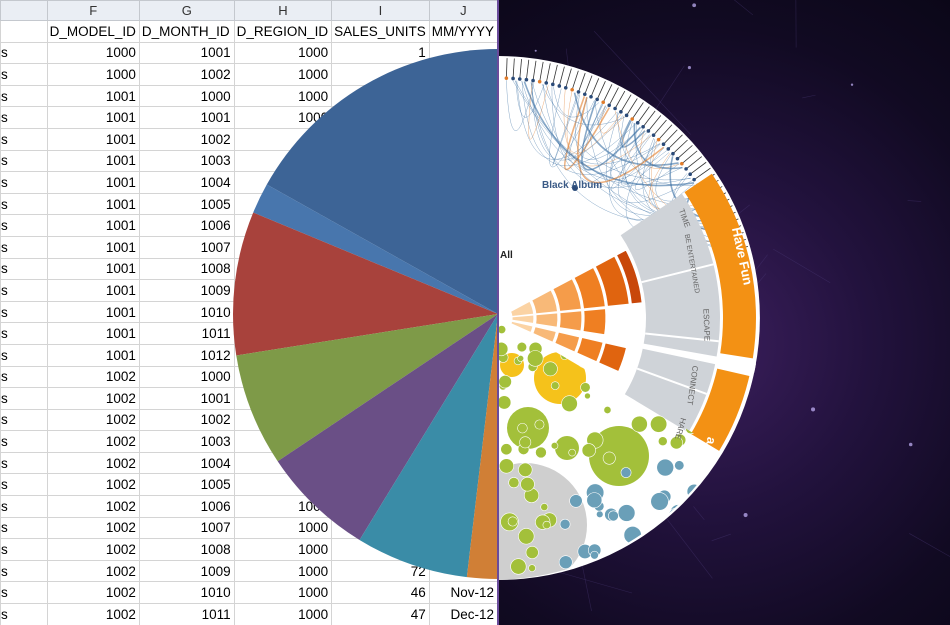 The image size is (950, 625). Describe the element at coordinates (186, 161) in the screenshot. I see `cell: 1003` at that location.